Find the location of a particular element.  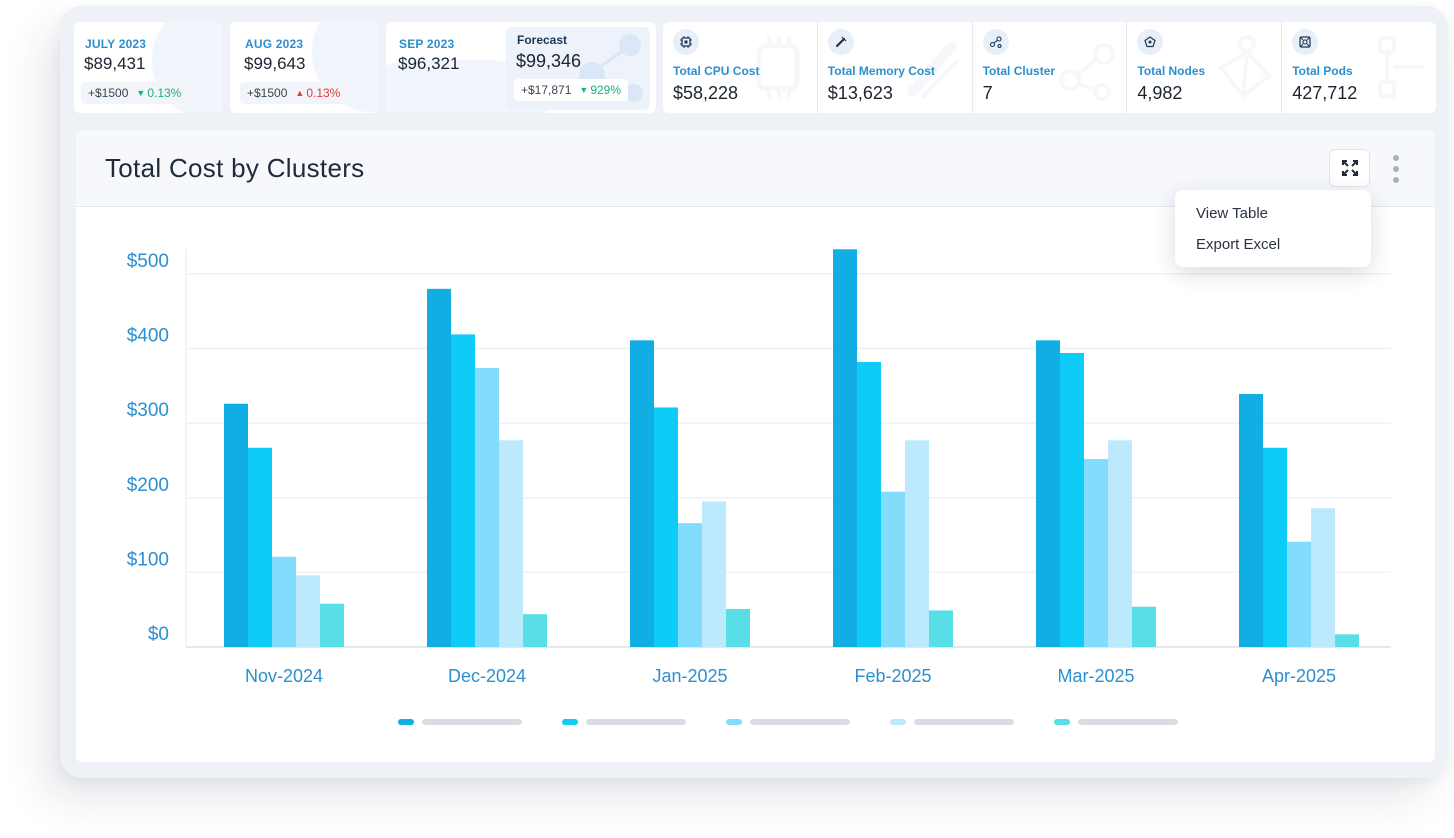

kpi-label: Total Memory Cost is located at coordinates (881, 71).